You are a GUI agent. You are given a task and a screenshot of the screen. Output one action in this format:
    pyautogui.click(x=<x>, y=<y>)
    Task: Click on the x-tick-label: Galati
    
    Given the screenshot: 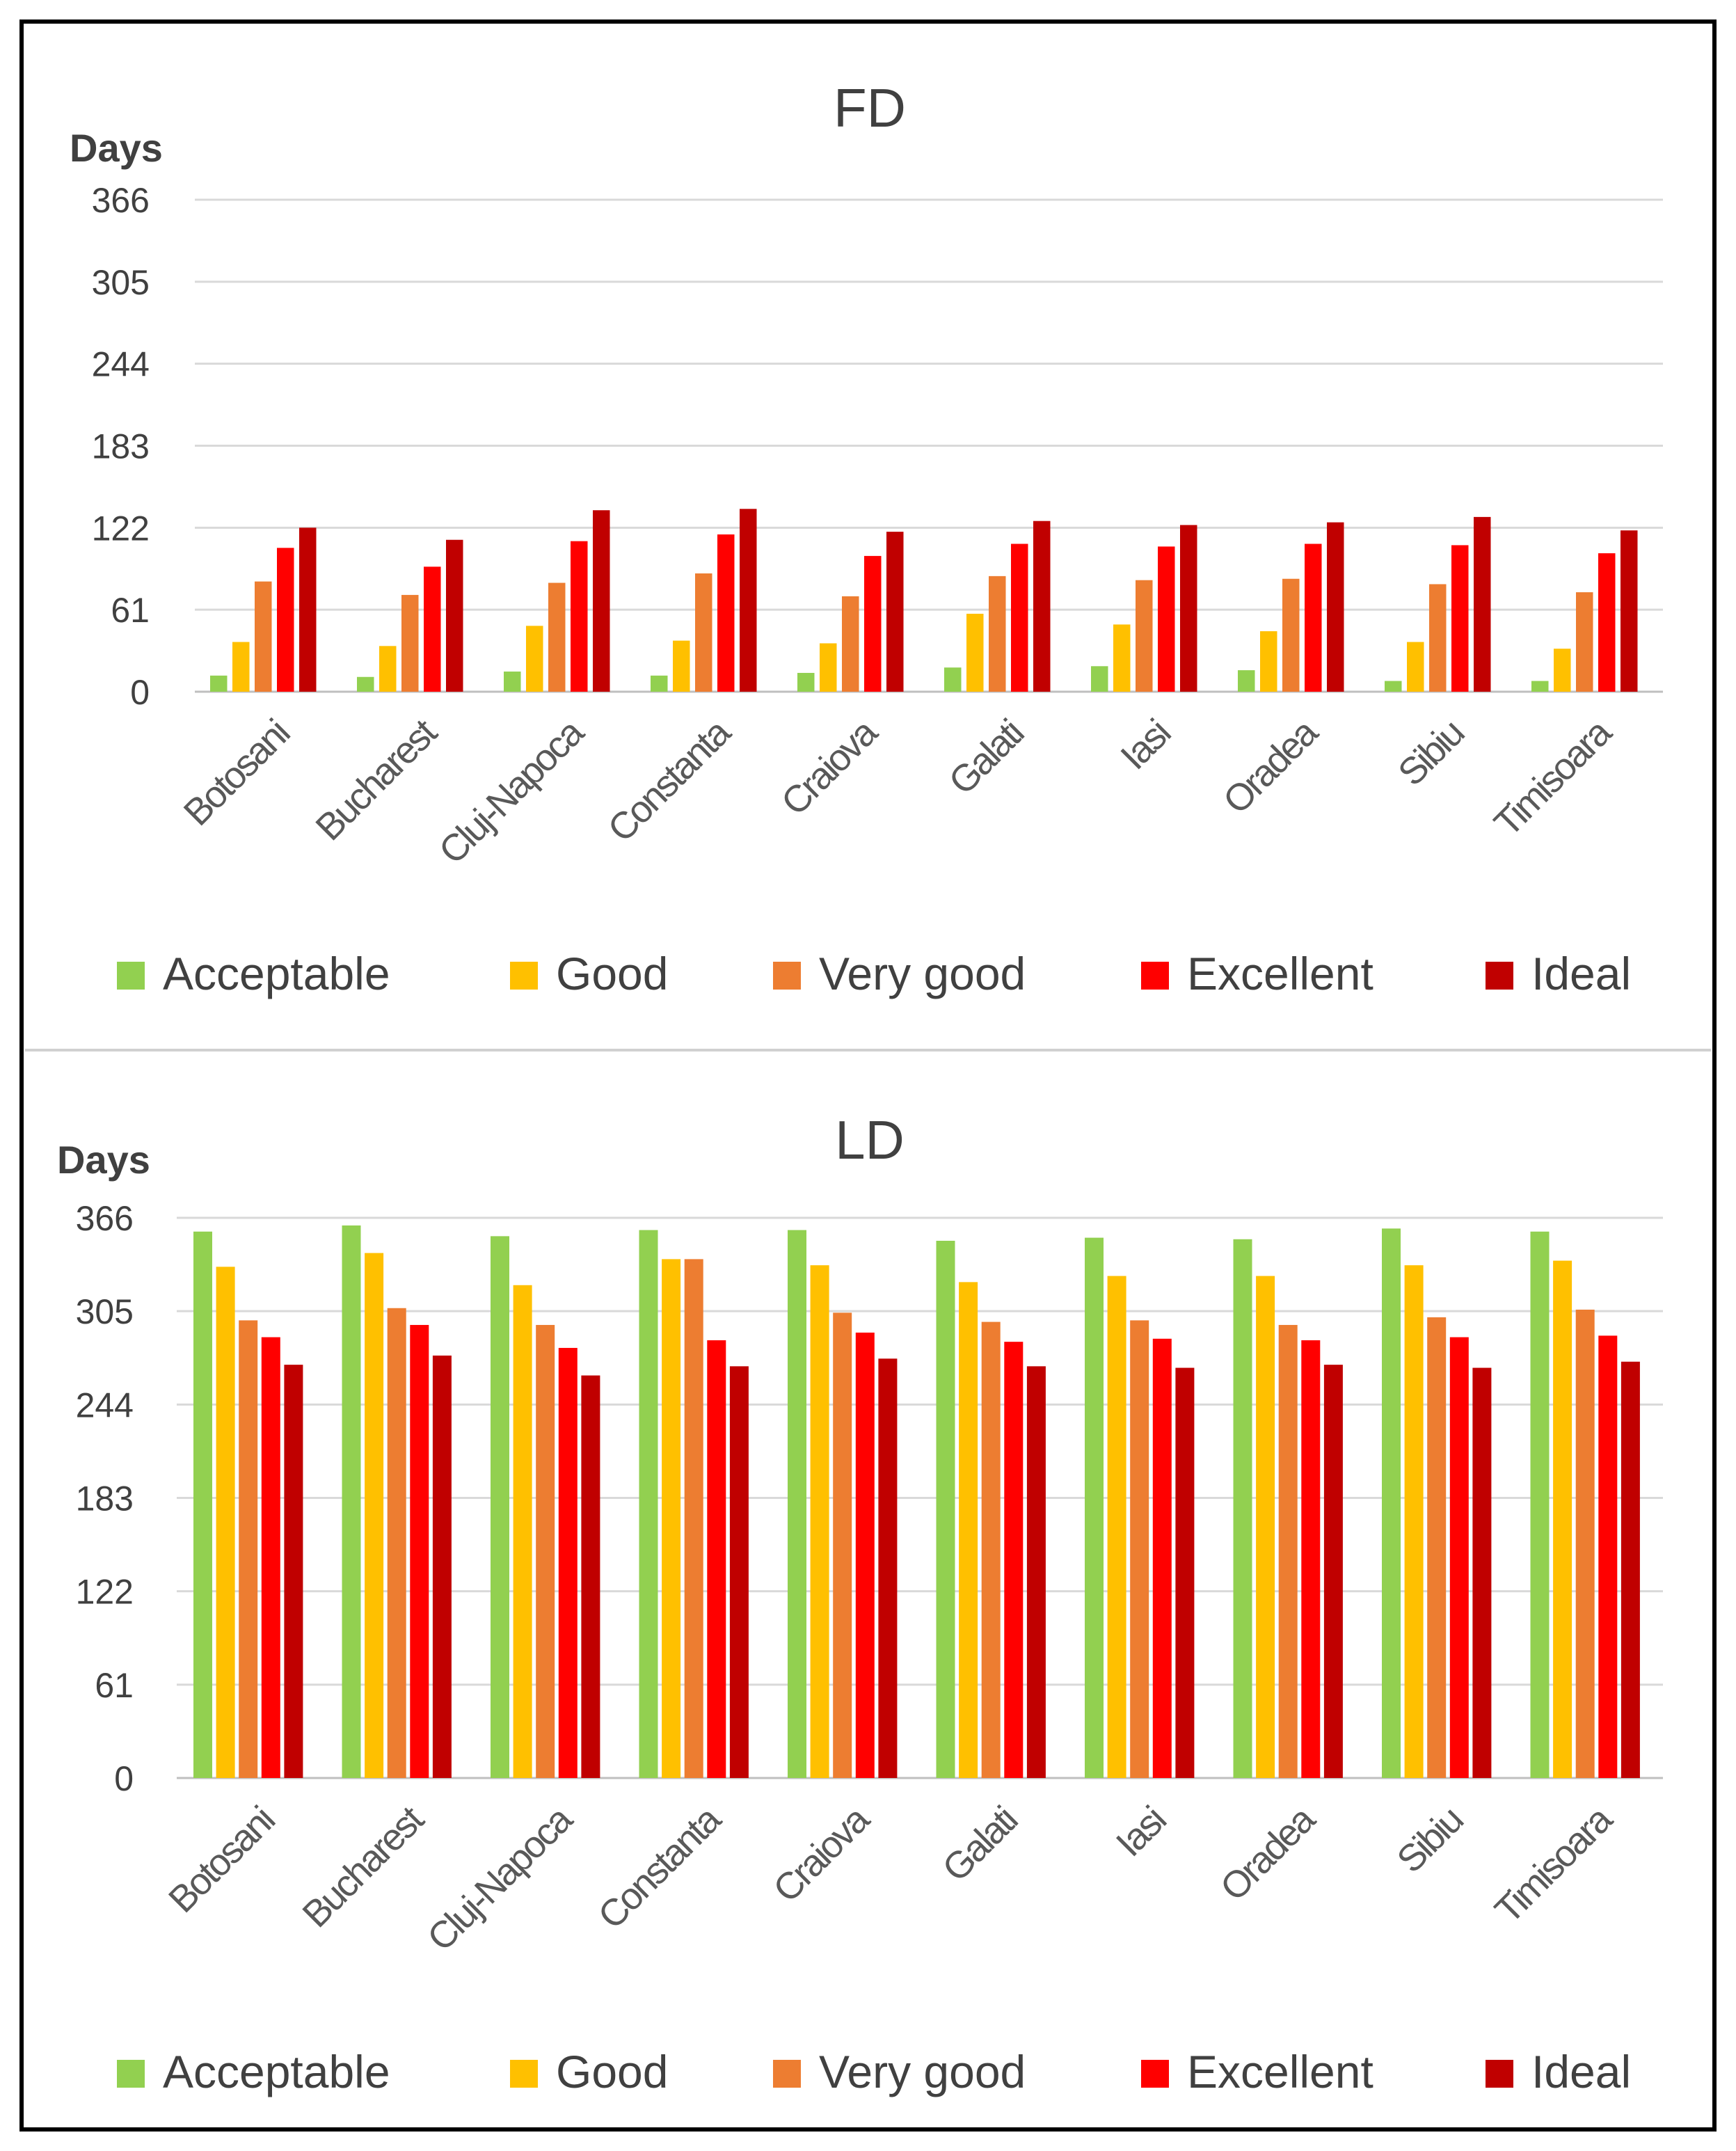 What is the action you would take?
    pyautogui.click(x=985, y=757)
    